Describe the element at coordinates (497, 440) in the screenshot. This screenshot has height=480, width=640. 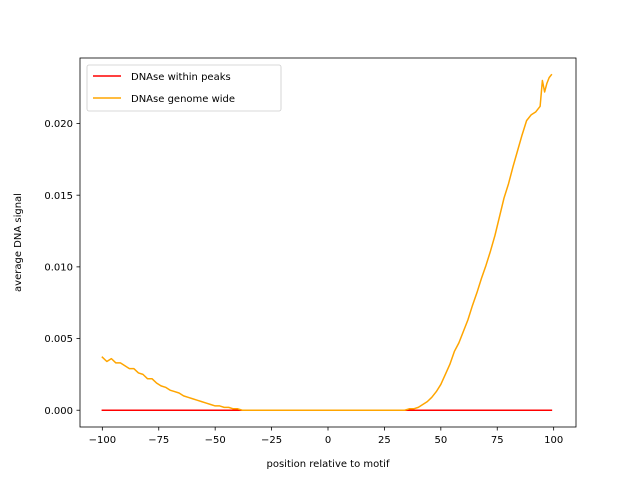
I see `x-tick-label: 75` at that location.